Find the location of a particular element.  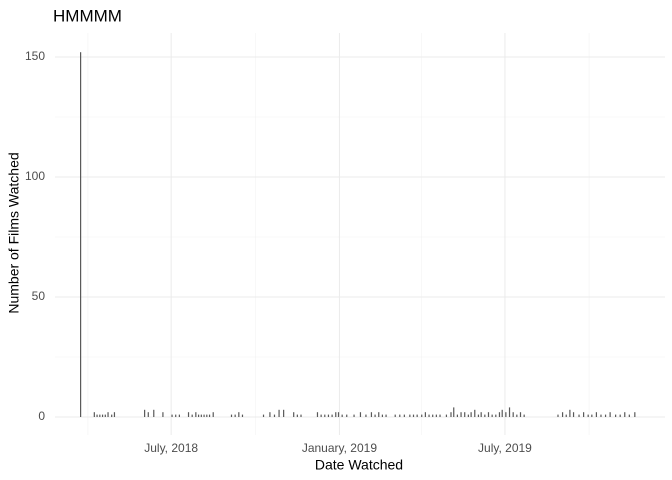

x-tick-label: July, 2018 is located at coordinates (171, 448).